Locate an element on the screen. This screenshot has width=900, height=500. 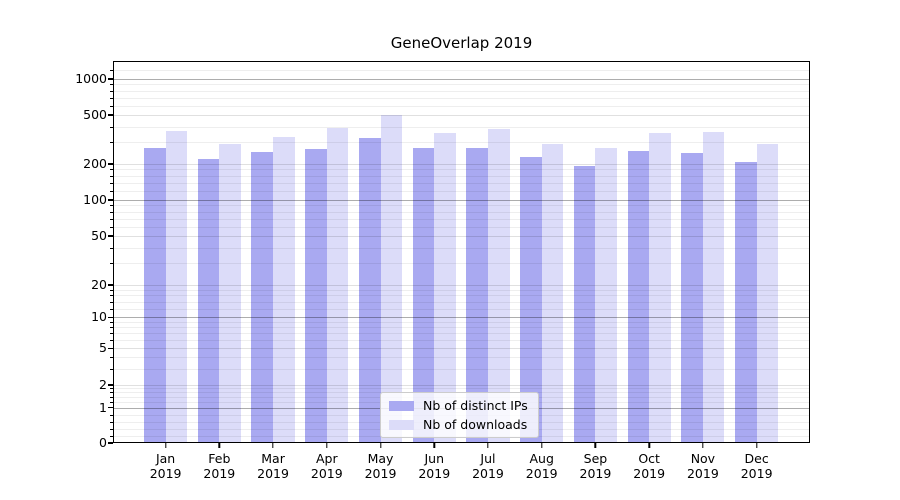
x-tick-label-line: Jun is located at coordinates (434, 458).